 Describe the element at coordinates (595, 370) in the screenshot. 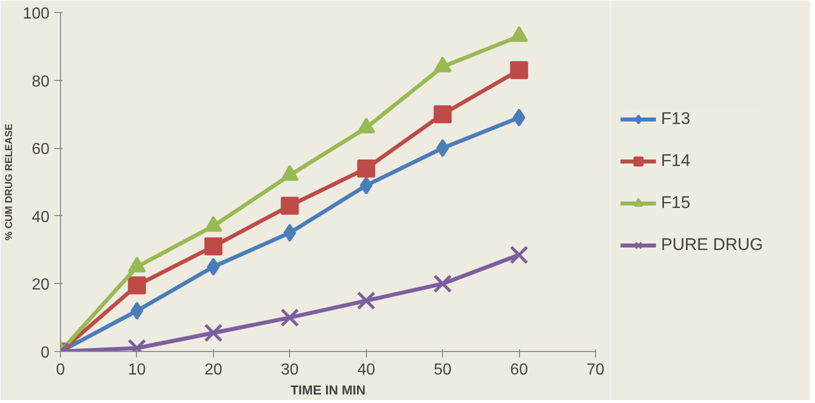

I see `x-tick-label: 70` at that location.